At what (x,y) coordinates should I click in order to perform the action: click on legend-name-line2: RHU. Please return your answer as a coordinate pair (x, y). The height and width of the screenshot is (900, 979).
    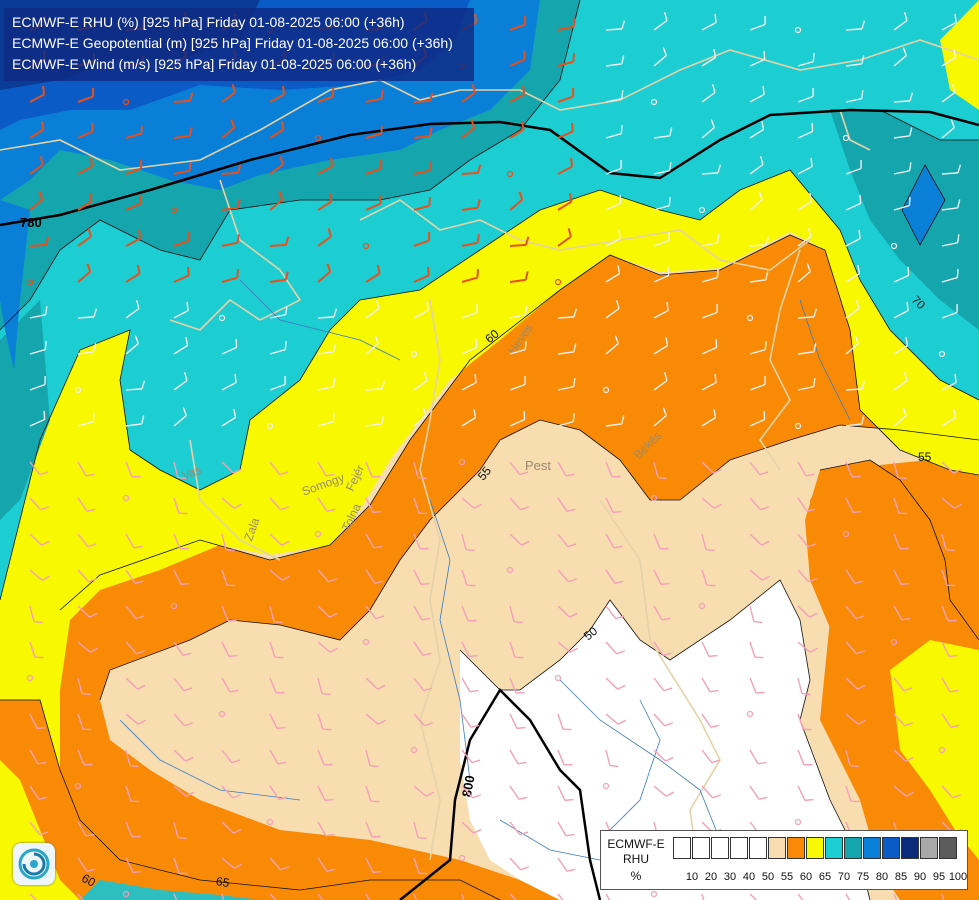
    Looking at the image, I should click on (636, 859).